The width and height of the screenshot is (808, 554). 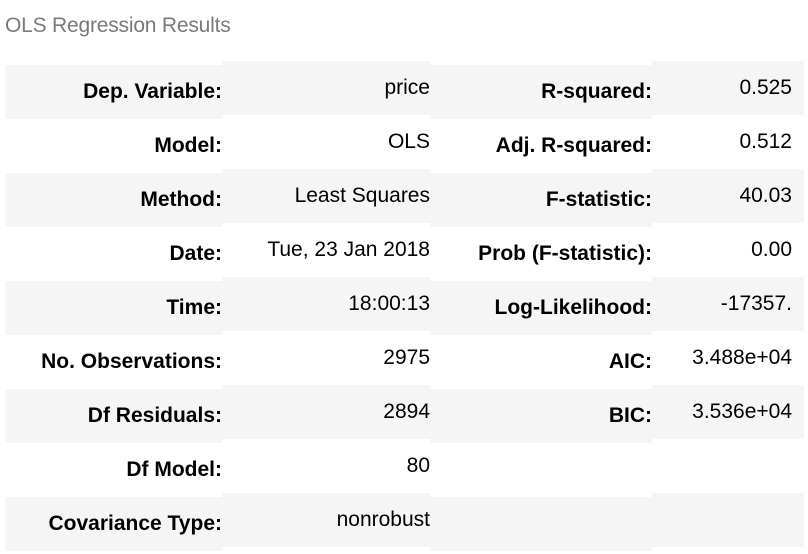 What do you see at coordinates (630, 361) in the screenshot?
I see `aic-label: AIC:` at bounding box center [630, 361].